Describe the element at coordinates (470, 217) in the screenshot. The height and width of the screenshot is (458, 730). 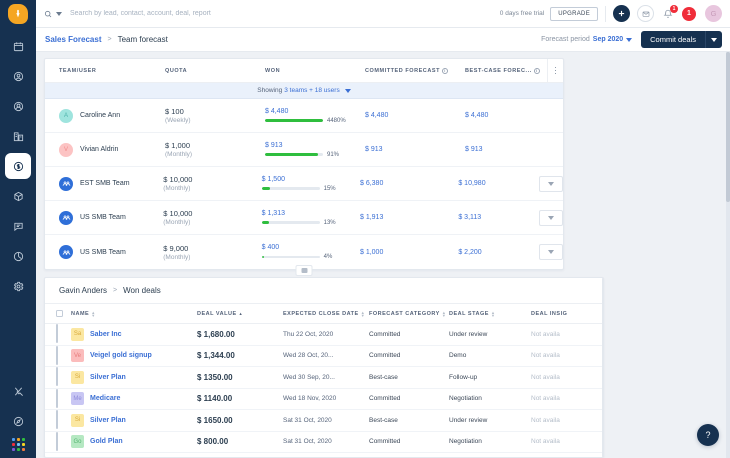
I see `cell-best-case-forecast: $ 3,113` at that location.